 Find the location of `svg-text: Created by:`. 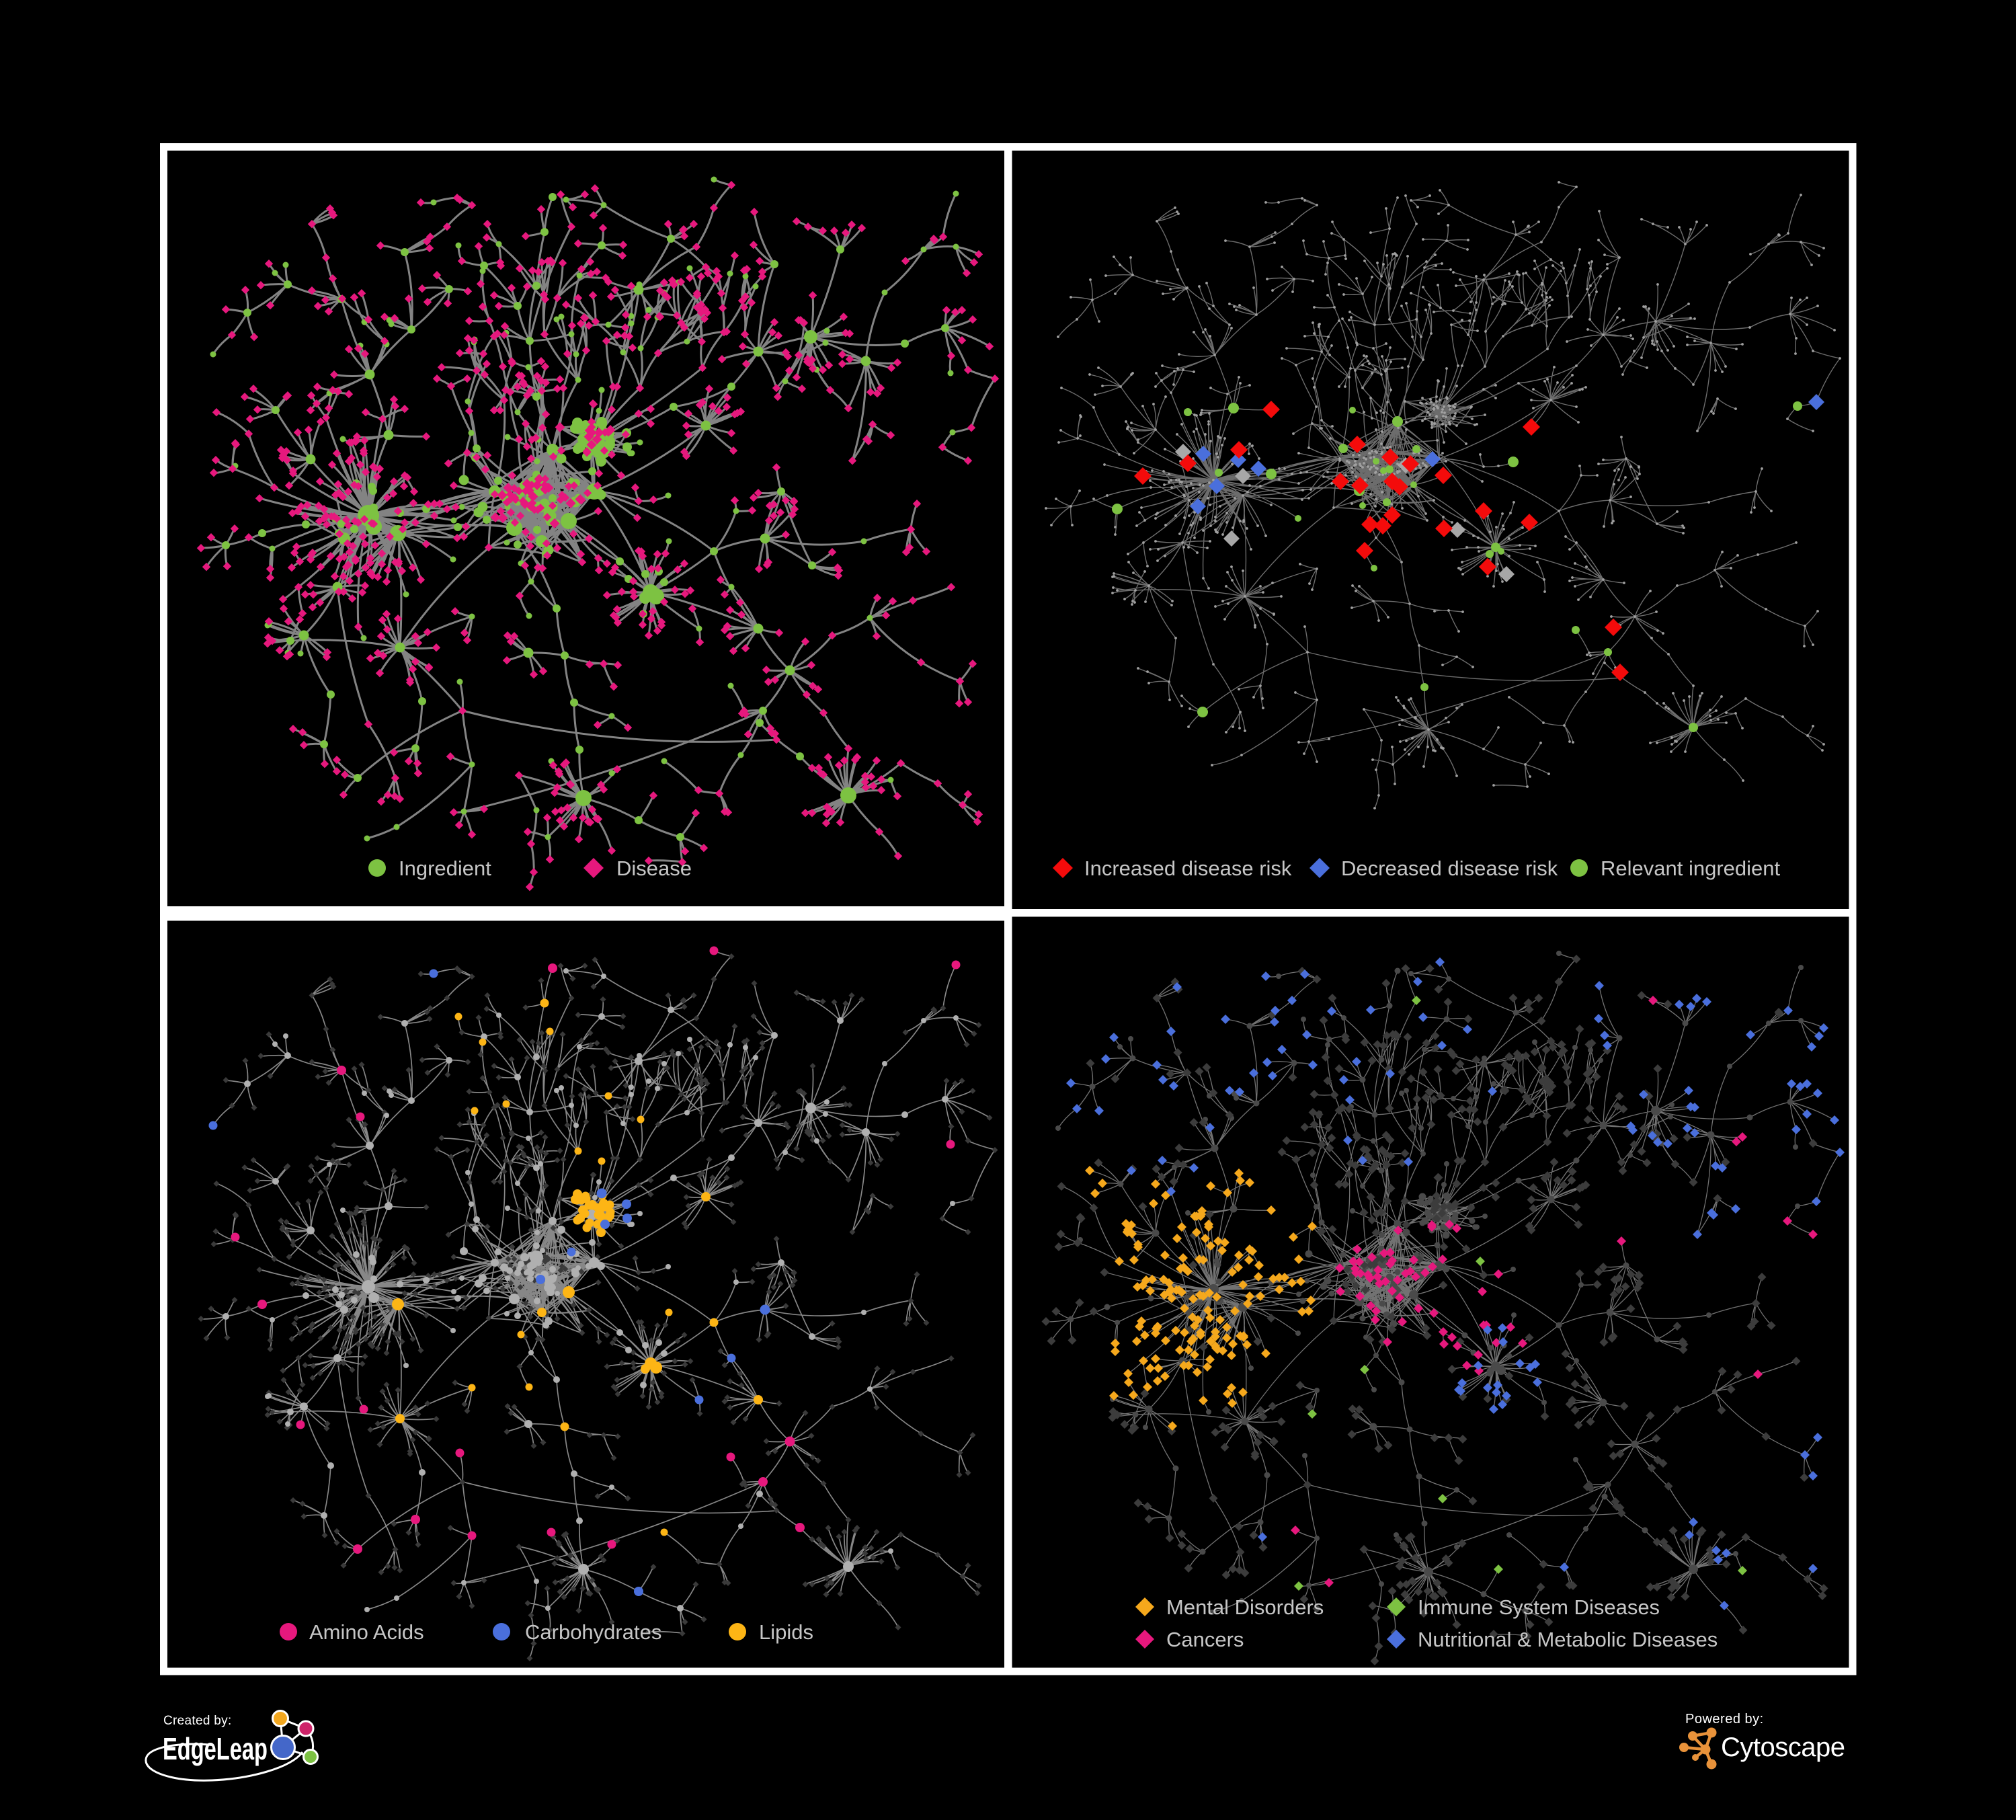

svg-text: Created by: is located at coordinates (197, 1721).